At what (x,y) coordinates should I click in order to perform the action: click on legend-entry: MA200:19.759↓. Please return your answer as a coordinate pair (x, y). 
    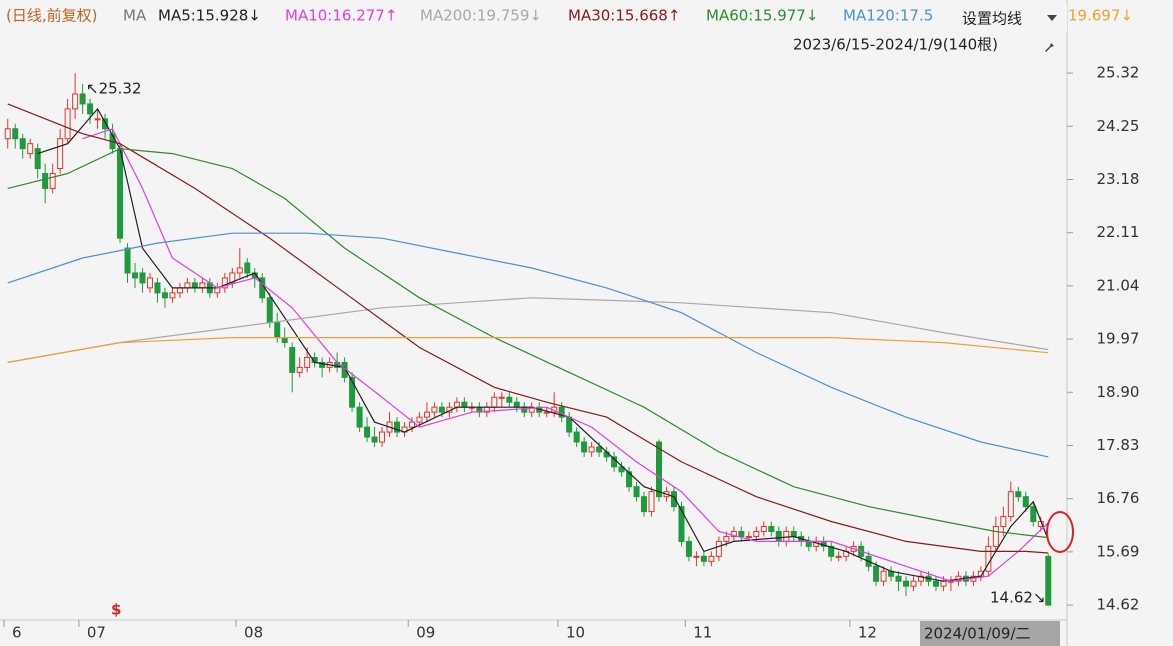
    Looking at the image, I should click on (481, 16).